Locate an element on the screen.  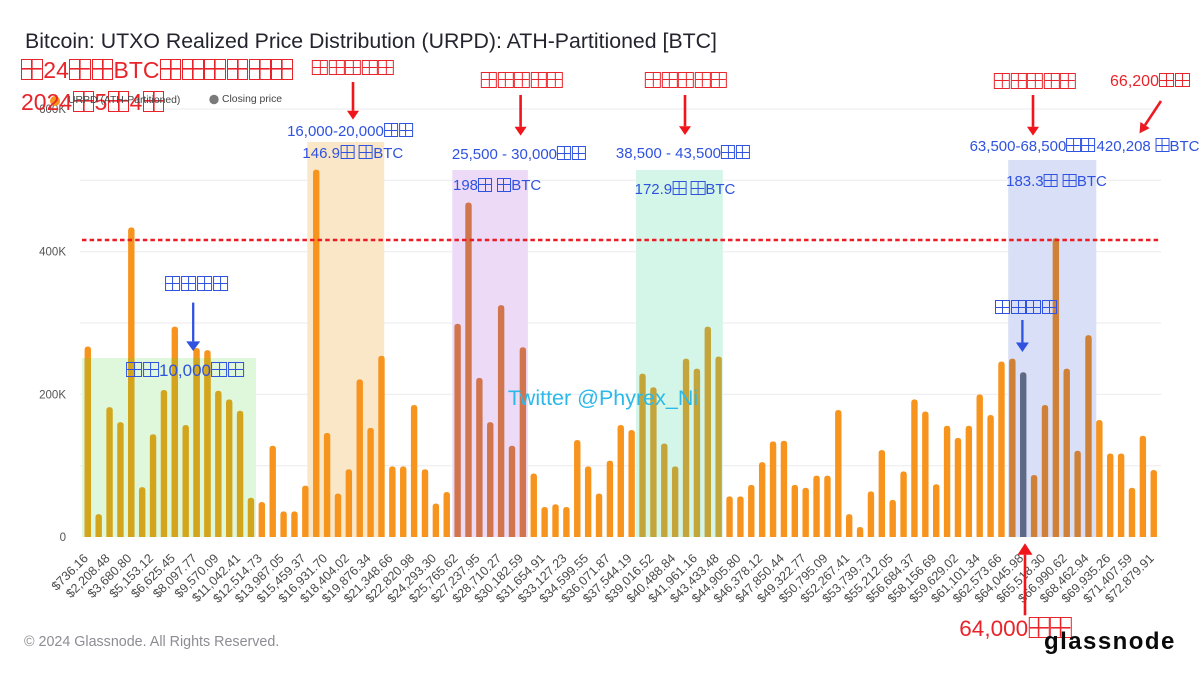
svg-text: 0 is located at coordinates (63, 538).